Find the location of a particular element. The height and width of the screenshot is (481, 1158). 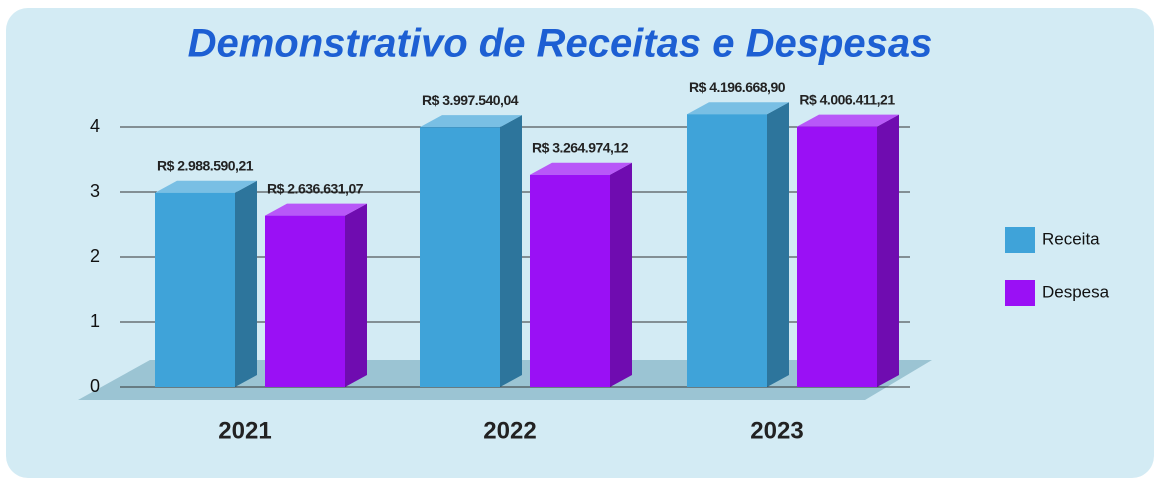

x-tick-label: 2022 is located at coordinates (509, 430).